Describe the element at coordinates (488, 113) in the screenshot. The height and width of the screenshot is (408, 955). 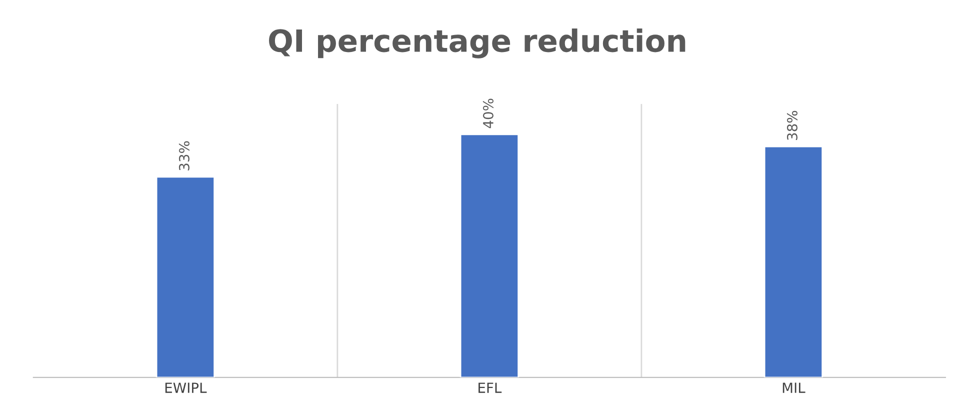
I see `data-label: 40%` at that location.